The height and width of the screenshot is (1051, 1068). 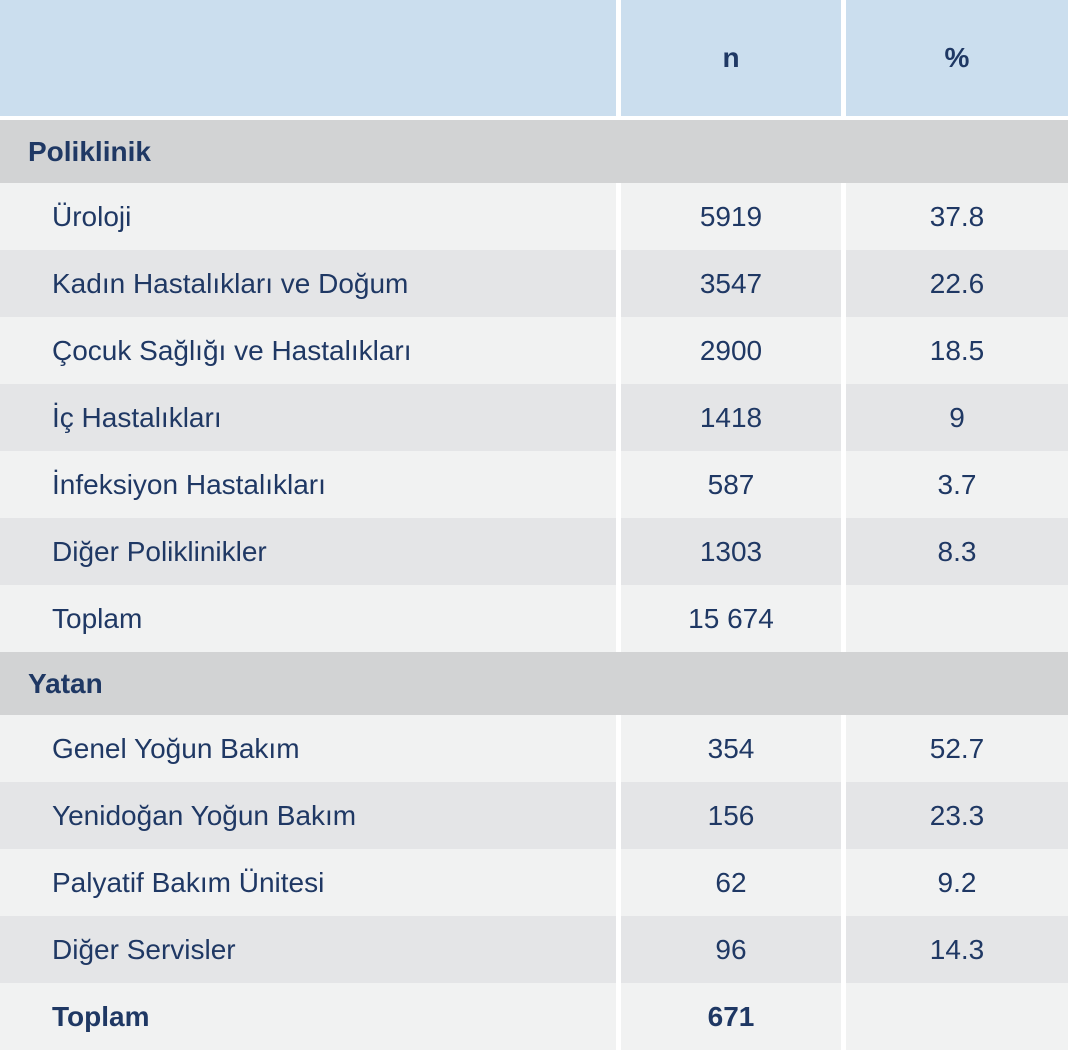 What do you see at coordinates (957, 748) in the screenshot?
I see `cell-percent: 52.7` at bounding box center [957, 748].